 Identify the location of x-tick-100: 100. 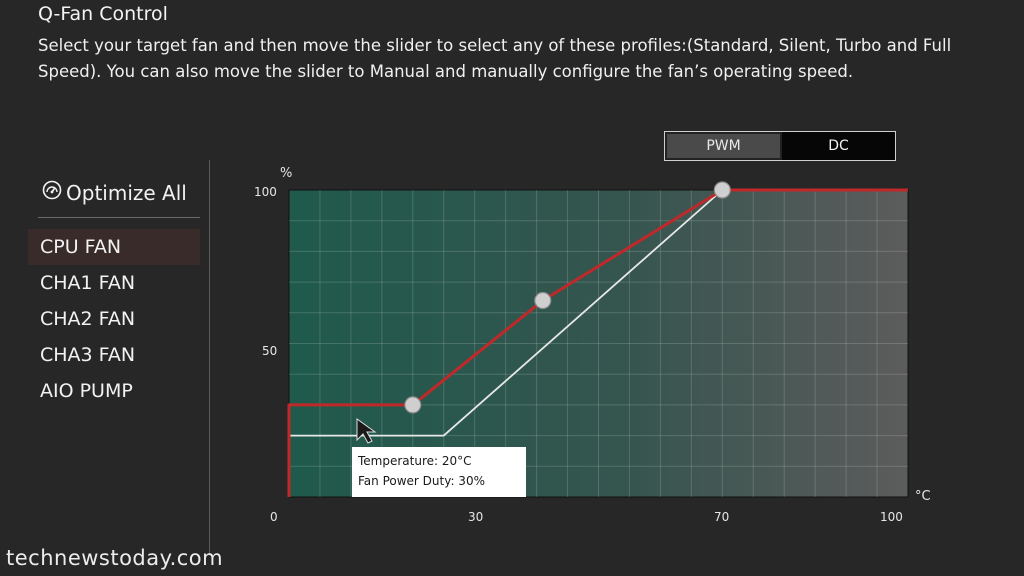
(891, 517).